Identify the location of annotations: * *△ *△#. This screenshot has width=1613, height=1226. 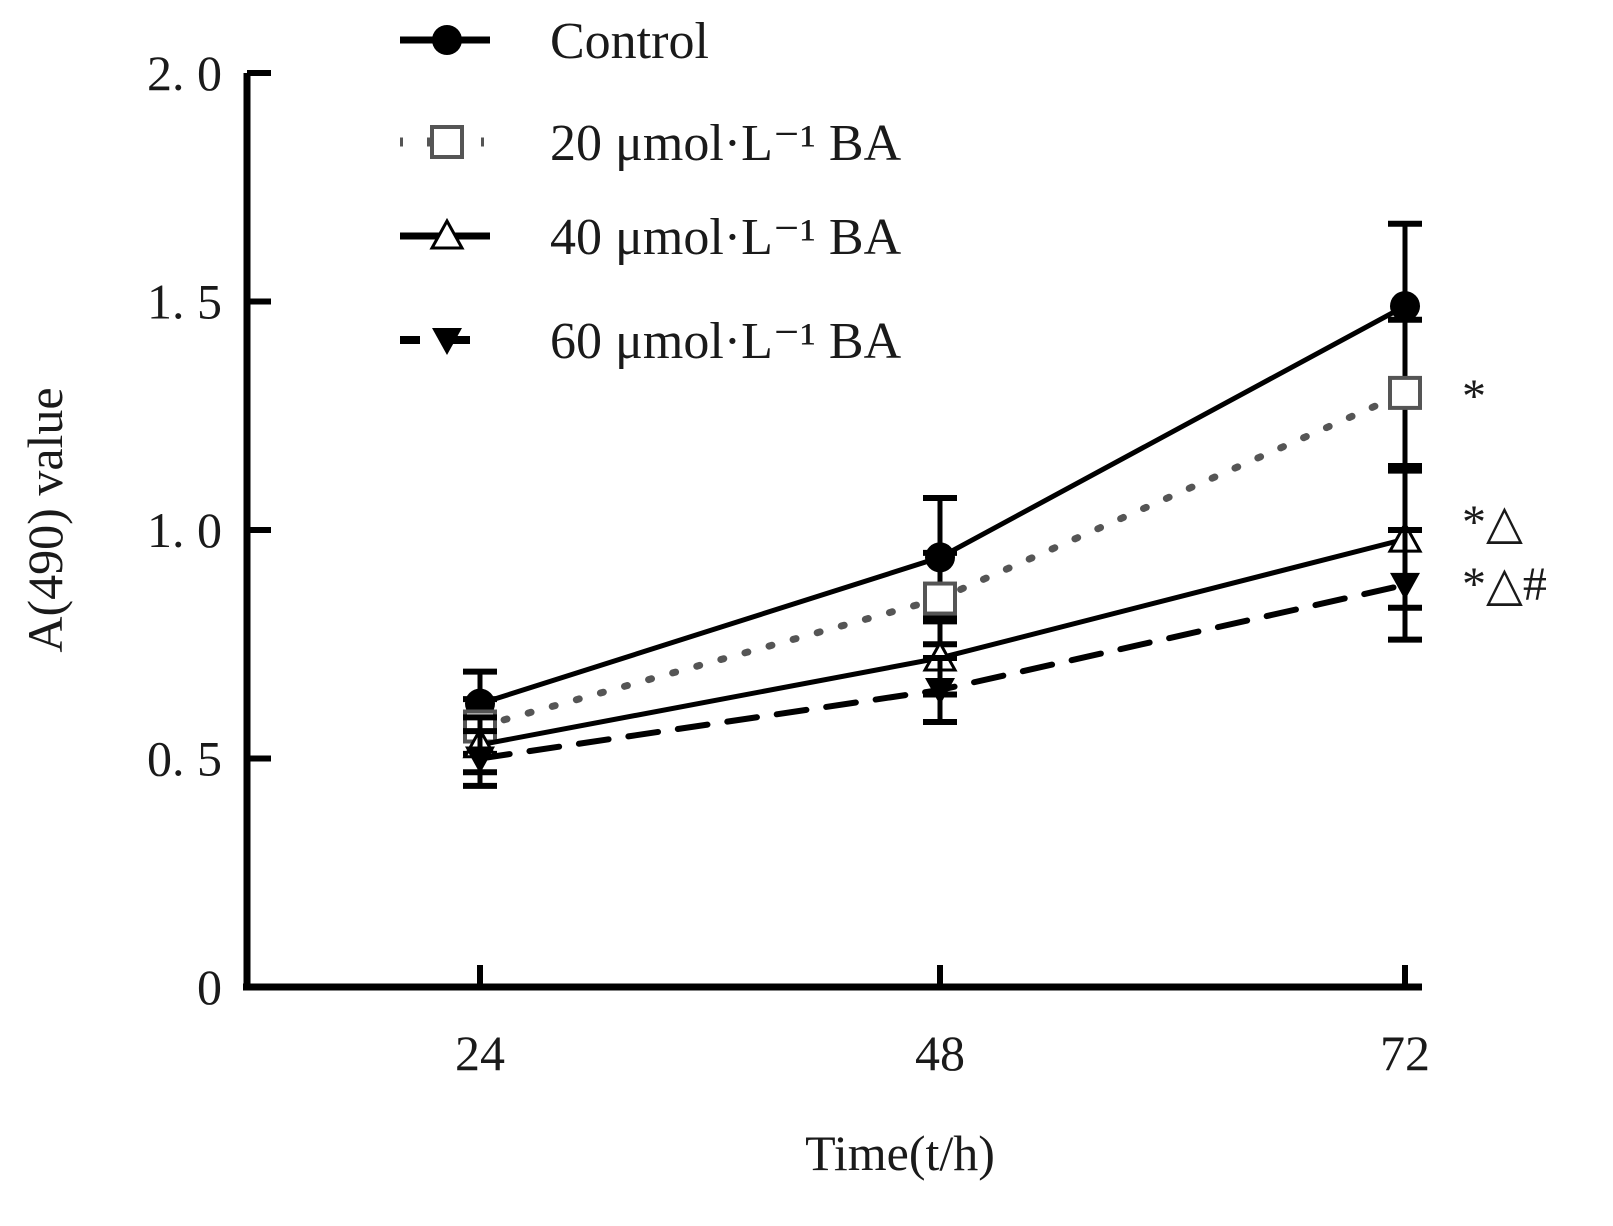
(1504, 490).